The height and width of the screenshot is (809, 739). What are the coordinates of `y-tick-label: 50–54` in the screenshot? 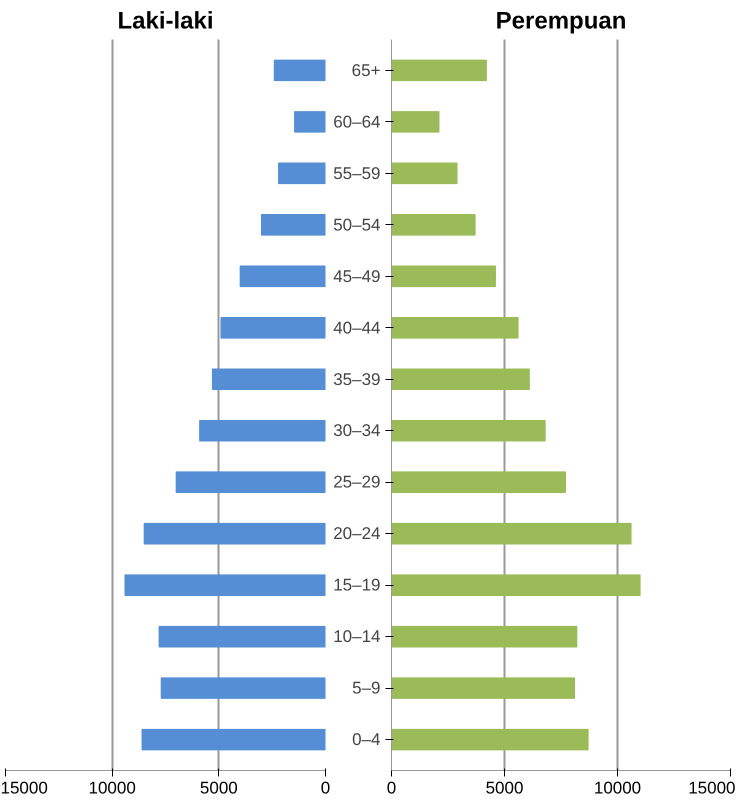 It's located at (357, 224).